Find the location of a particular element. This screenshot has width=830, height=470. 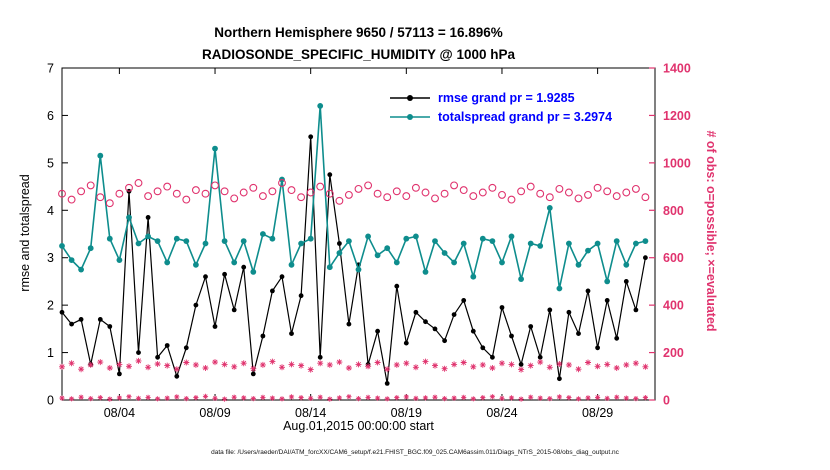

chart-subtitle: RADIOSONDE_SPECIFIC_HUMIDITY @ 1000 hPa is located at coordinates (358, 54).